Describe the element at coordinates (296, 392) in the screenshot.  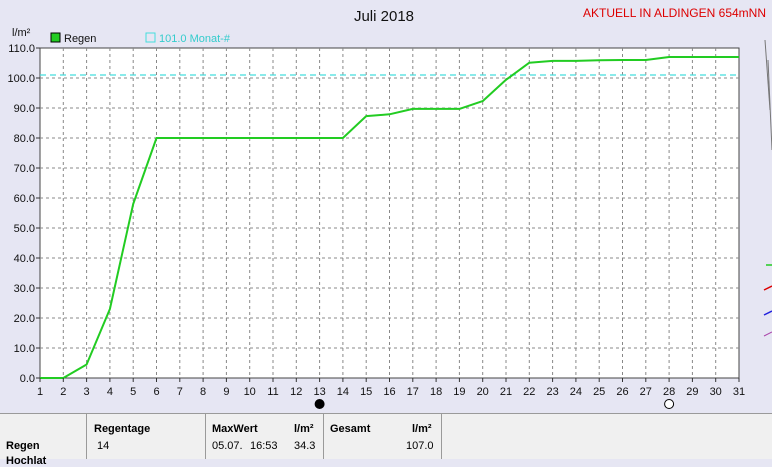
I see `x-tick-label: 12` at that location.